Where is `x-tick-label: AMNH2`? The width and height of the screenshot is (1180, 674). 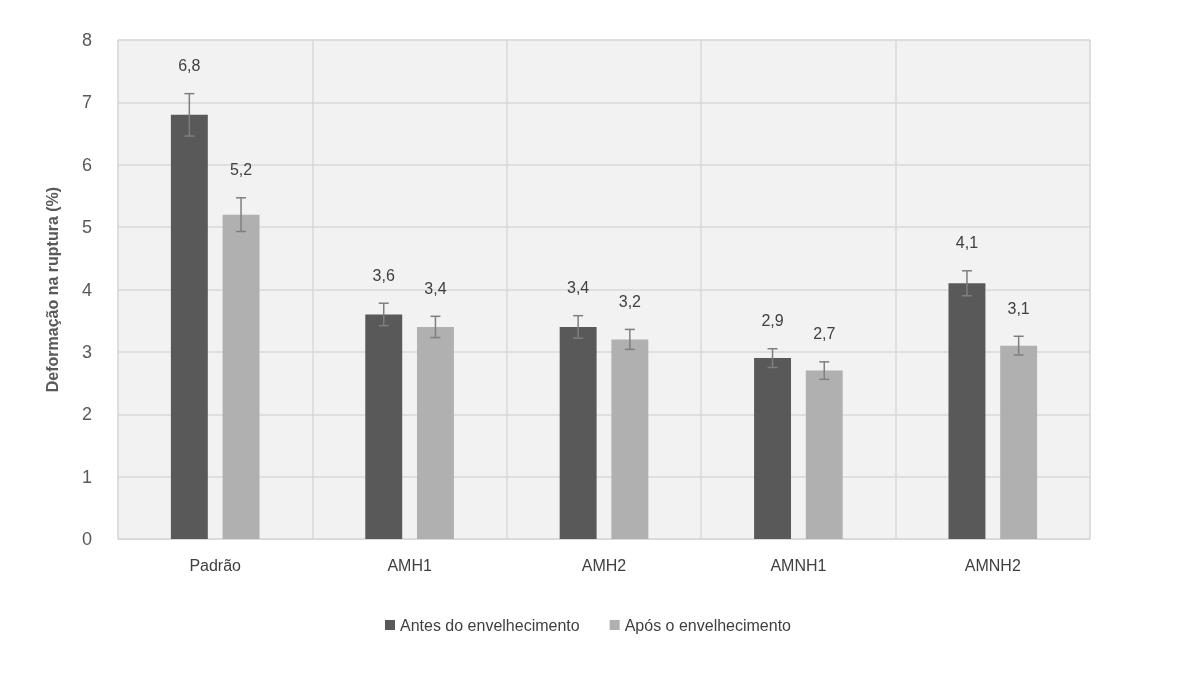 x-tick-label: AMNH2 is located at coordinates (992, 565).